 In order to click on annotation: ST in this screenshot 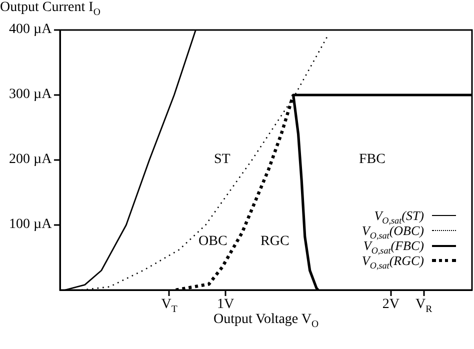, I will do `click(222, 160)`.